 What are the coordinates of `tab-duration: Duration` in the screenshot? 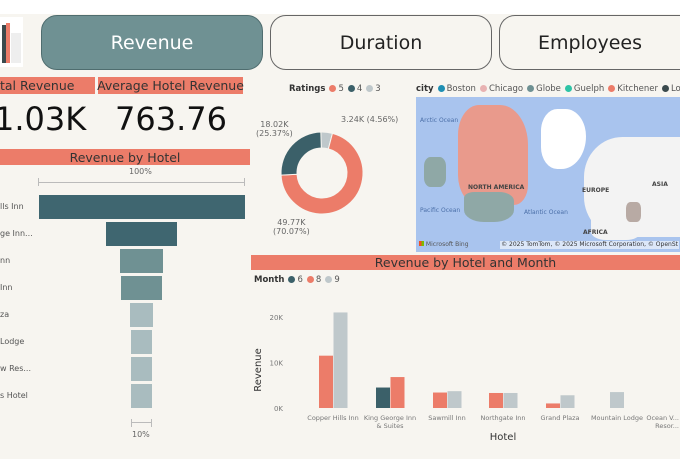 It's located at (381, 42).